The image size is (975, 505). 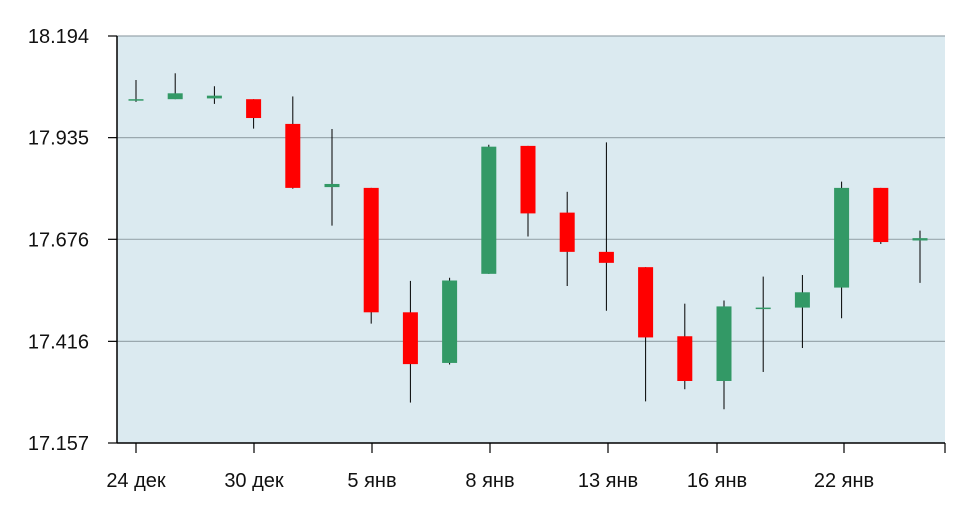 What do you see at coordinates (136, 481) in the screenshot?
I see `x-tick-label: 24 дек` at bounding box center [136, 481].